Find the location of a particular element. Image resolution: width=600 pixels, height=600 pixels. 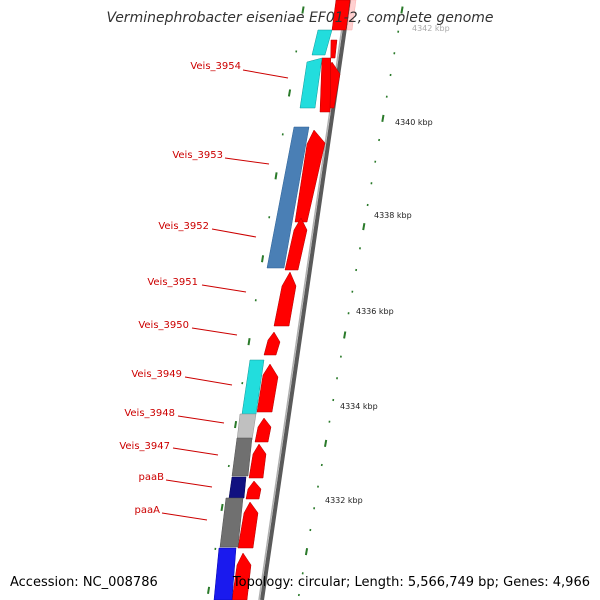

scale-label: 4338 kbp is located at coordinates (393, 215).